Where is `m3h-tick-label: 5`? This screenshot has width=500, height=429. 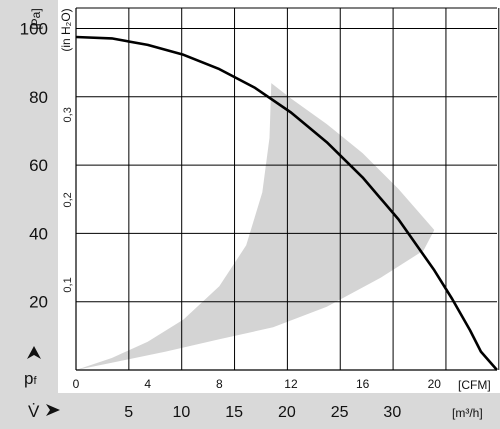 m3h-tick-label: 5 is located at coordinates (128, 412).